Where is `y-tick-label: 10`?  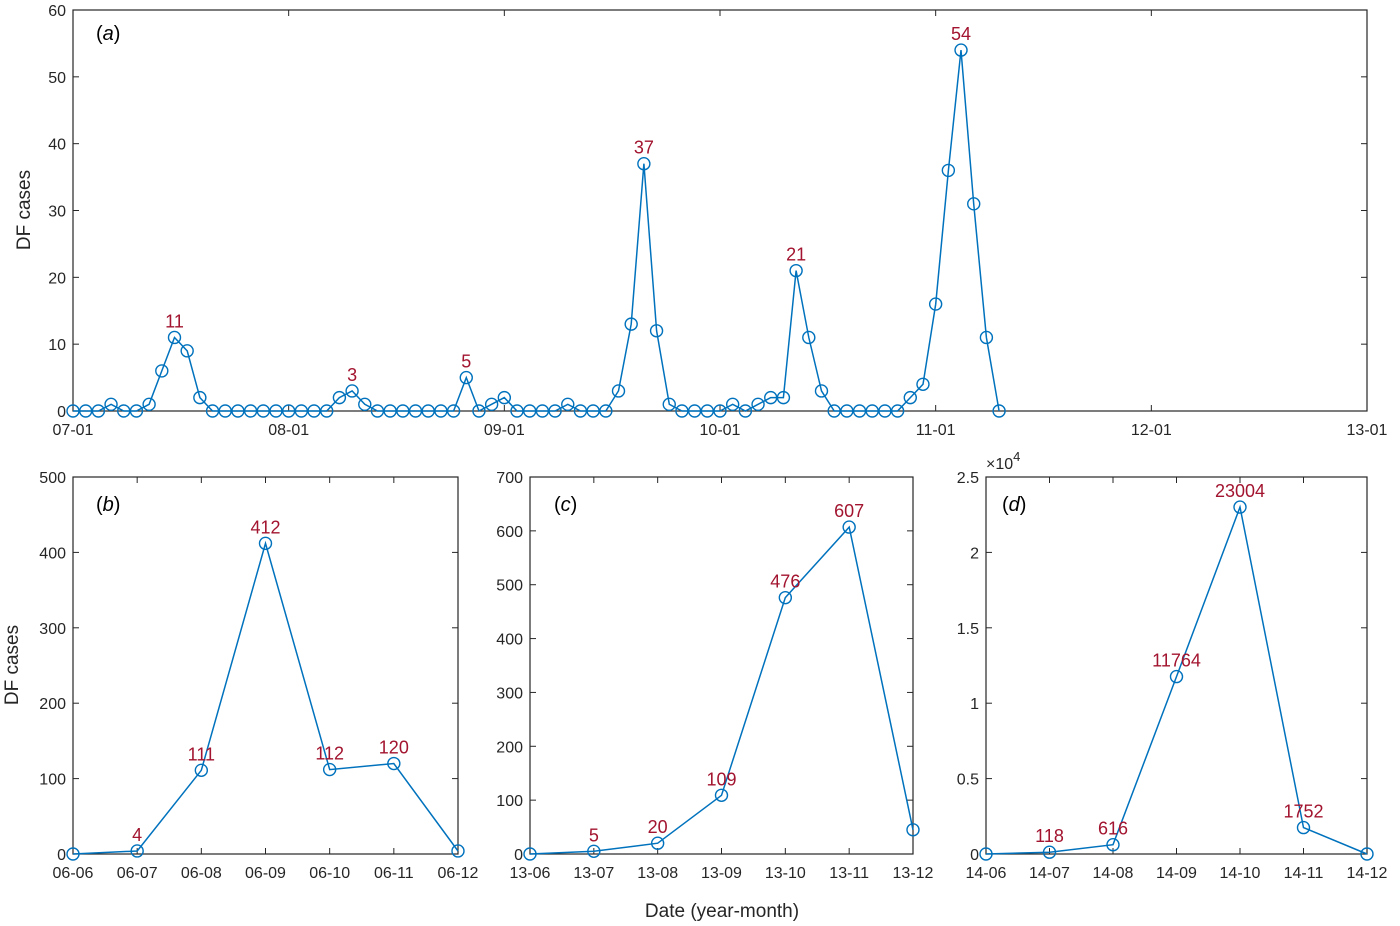 y-tick-label: 10 is located at coordinates (57, 345).